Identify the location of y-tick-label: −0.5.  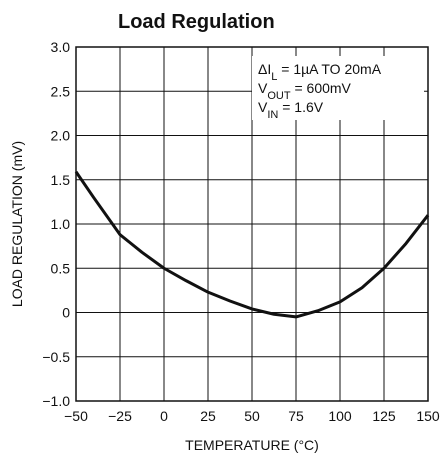
(56, 357).